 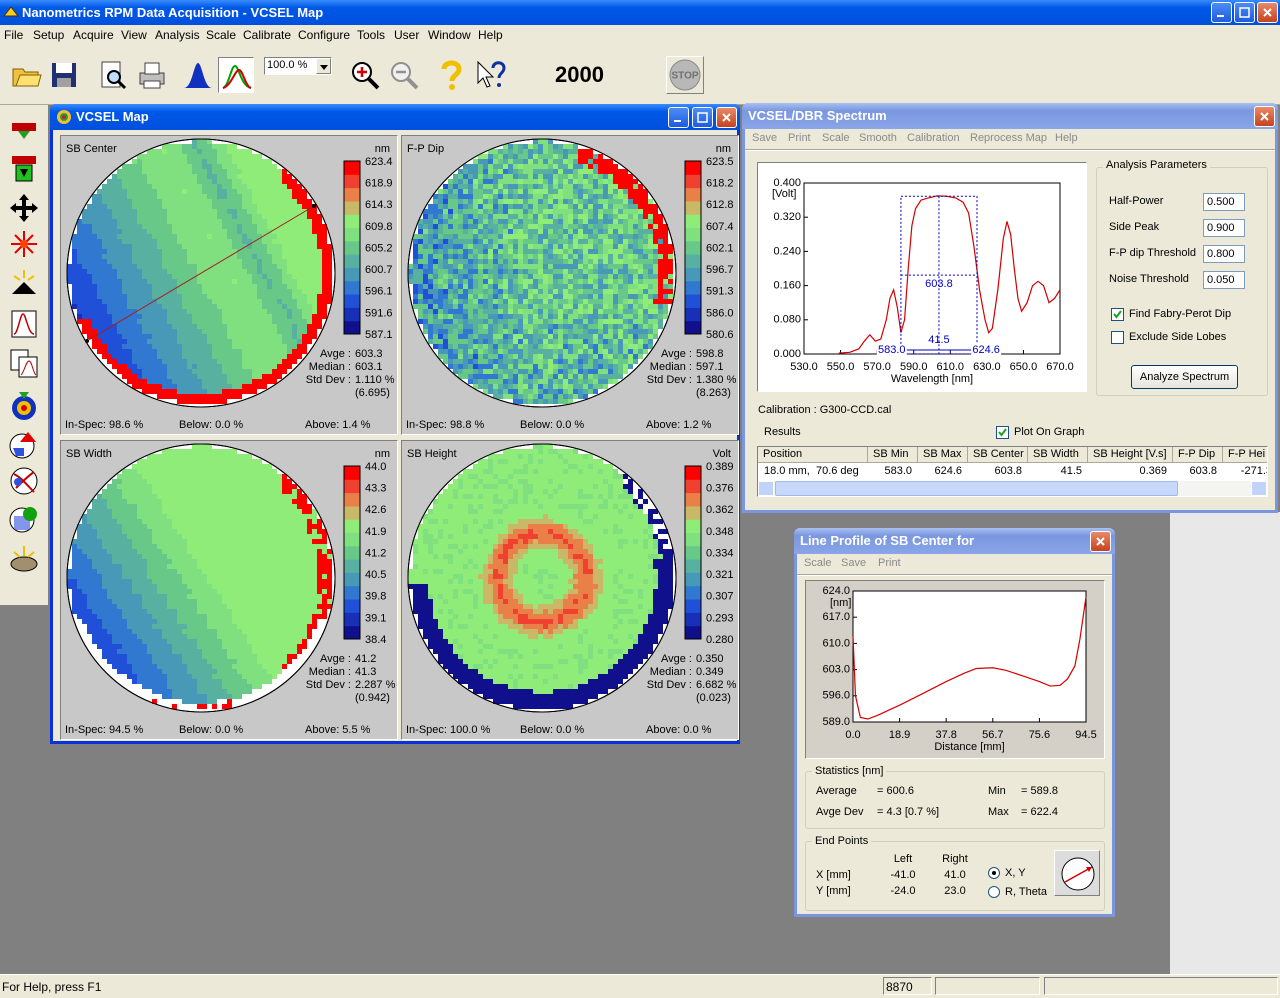 I want to click on menu-item: Calibrate, so click(x=267, y=35).